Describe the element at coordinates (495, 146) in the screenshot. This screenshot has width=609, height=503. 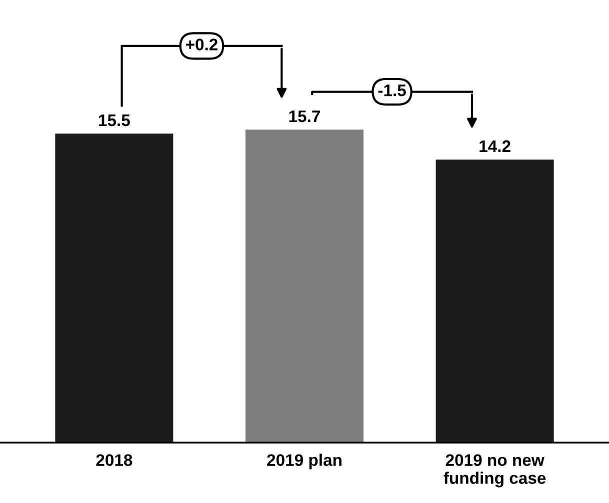
I see `data-label: 14.2` at that location.